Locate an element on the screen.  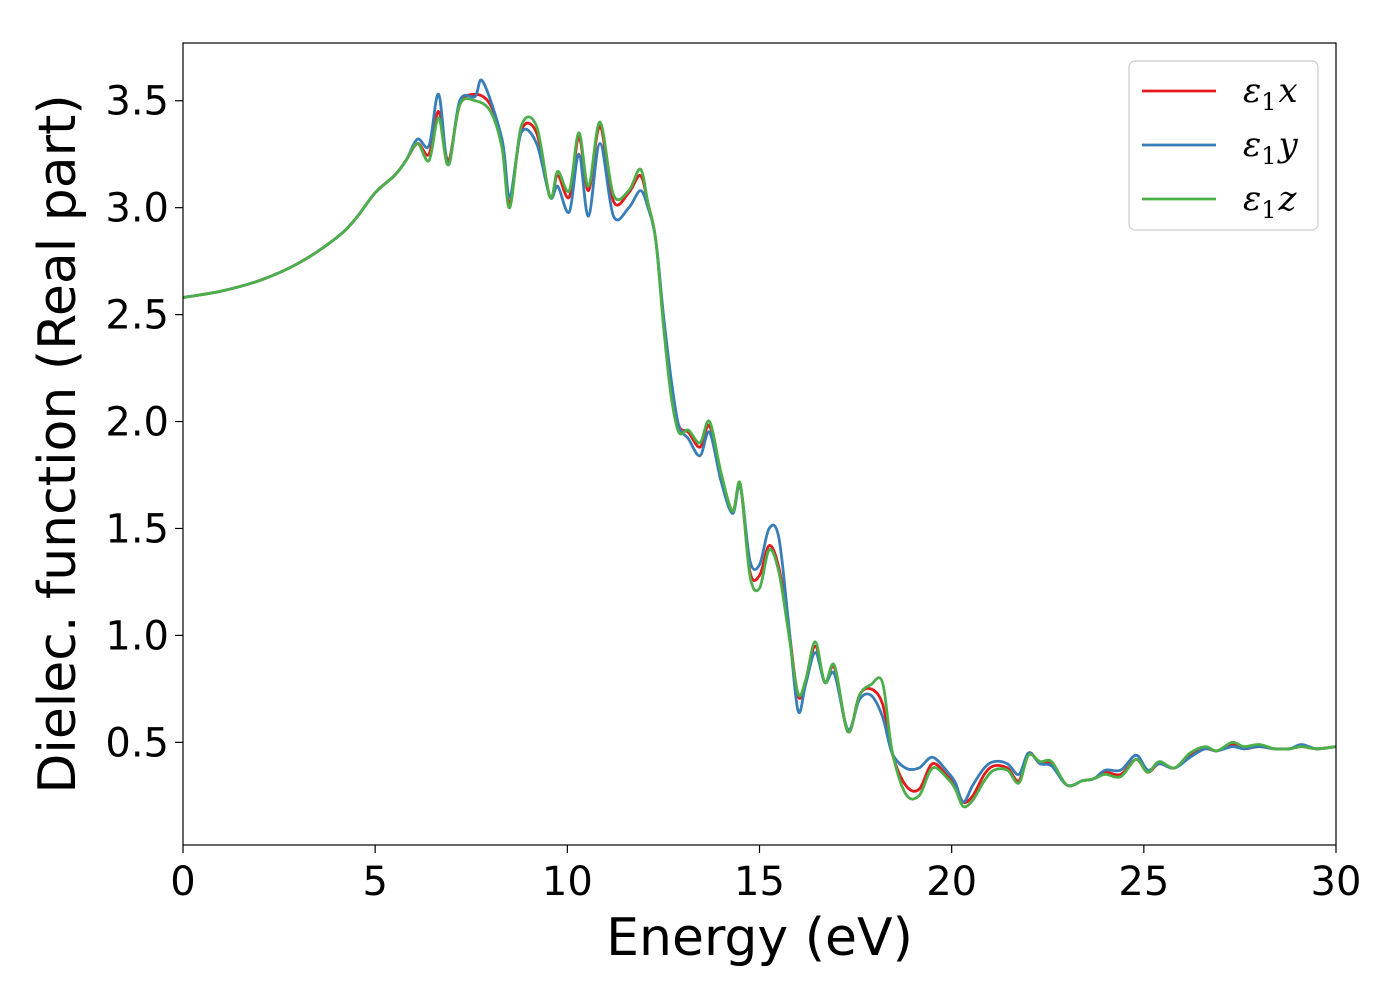
y-axis-label: Dielec. function (Real part) is located at coordinates (58, 443).